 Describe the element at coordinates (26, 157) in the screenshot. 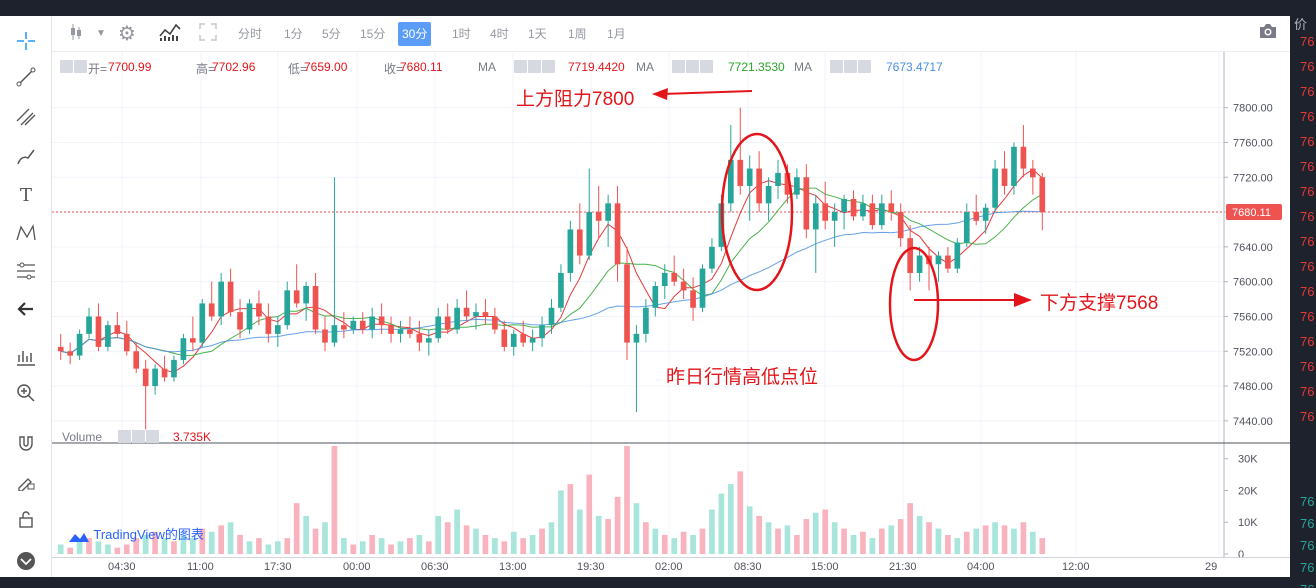

I see `brush-icon` at that location.